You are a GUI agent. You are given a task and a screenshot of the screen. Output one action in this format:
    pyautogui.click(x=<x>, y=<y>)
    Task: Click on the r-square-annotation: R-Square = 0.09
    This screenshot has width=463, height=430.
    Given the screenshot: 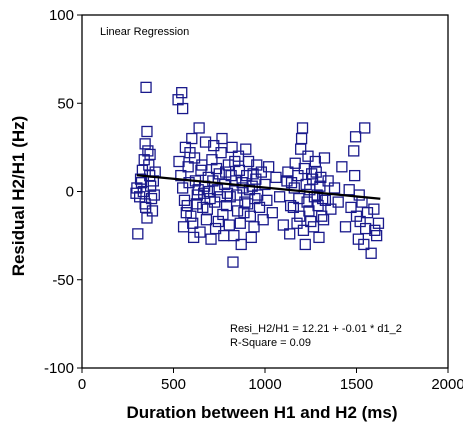 What is the action you would take?
    pyautogui.click(x=270, y=343)
    